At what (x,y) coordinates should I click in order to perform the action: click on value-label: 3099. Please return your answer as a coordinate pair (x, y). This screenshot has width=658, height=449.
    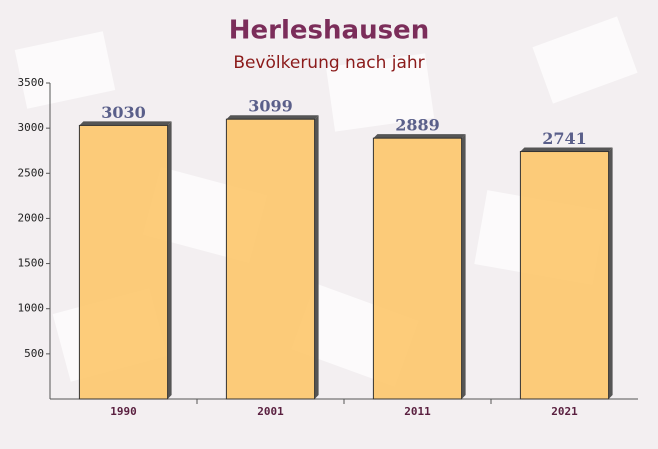
    Looking at the image, I should click on (270, 106).